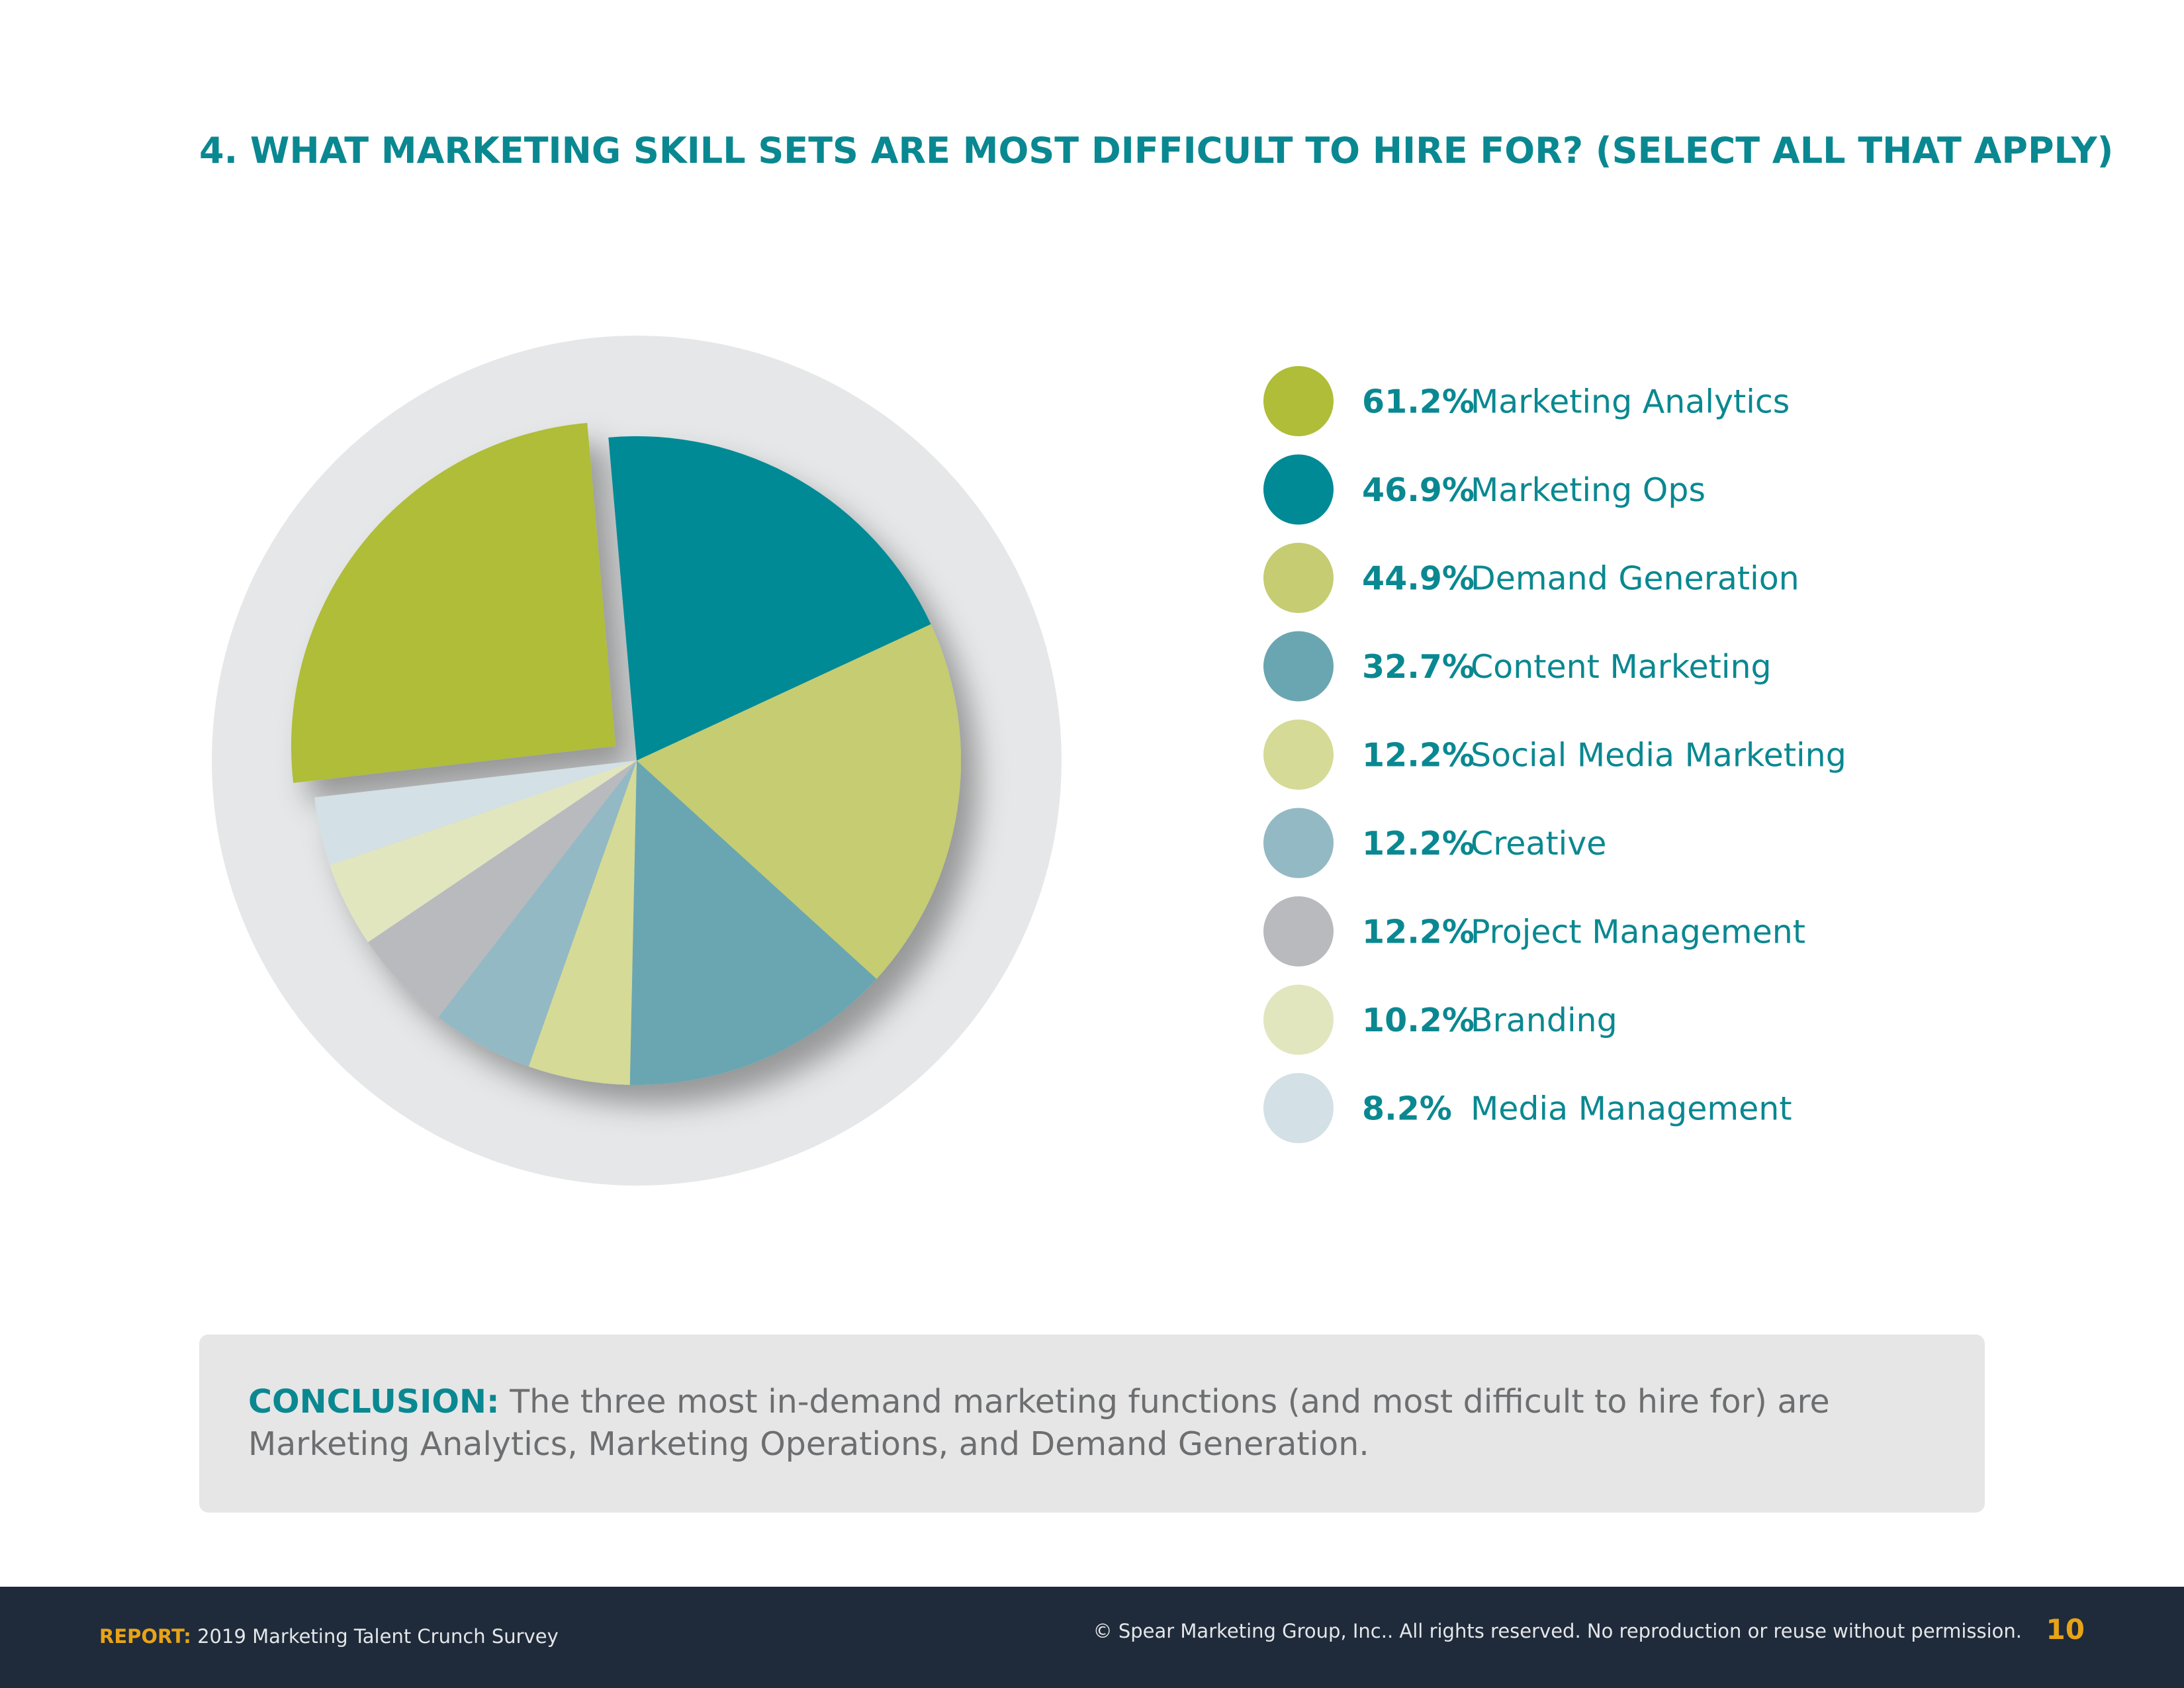 The width and height of the screenshot is (2184, 1688). I want to click on legend-value: 10.2%, so click(1419, 1020).